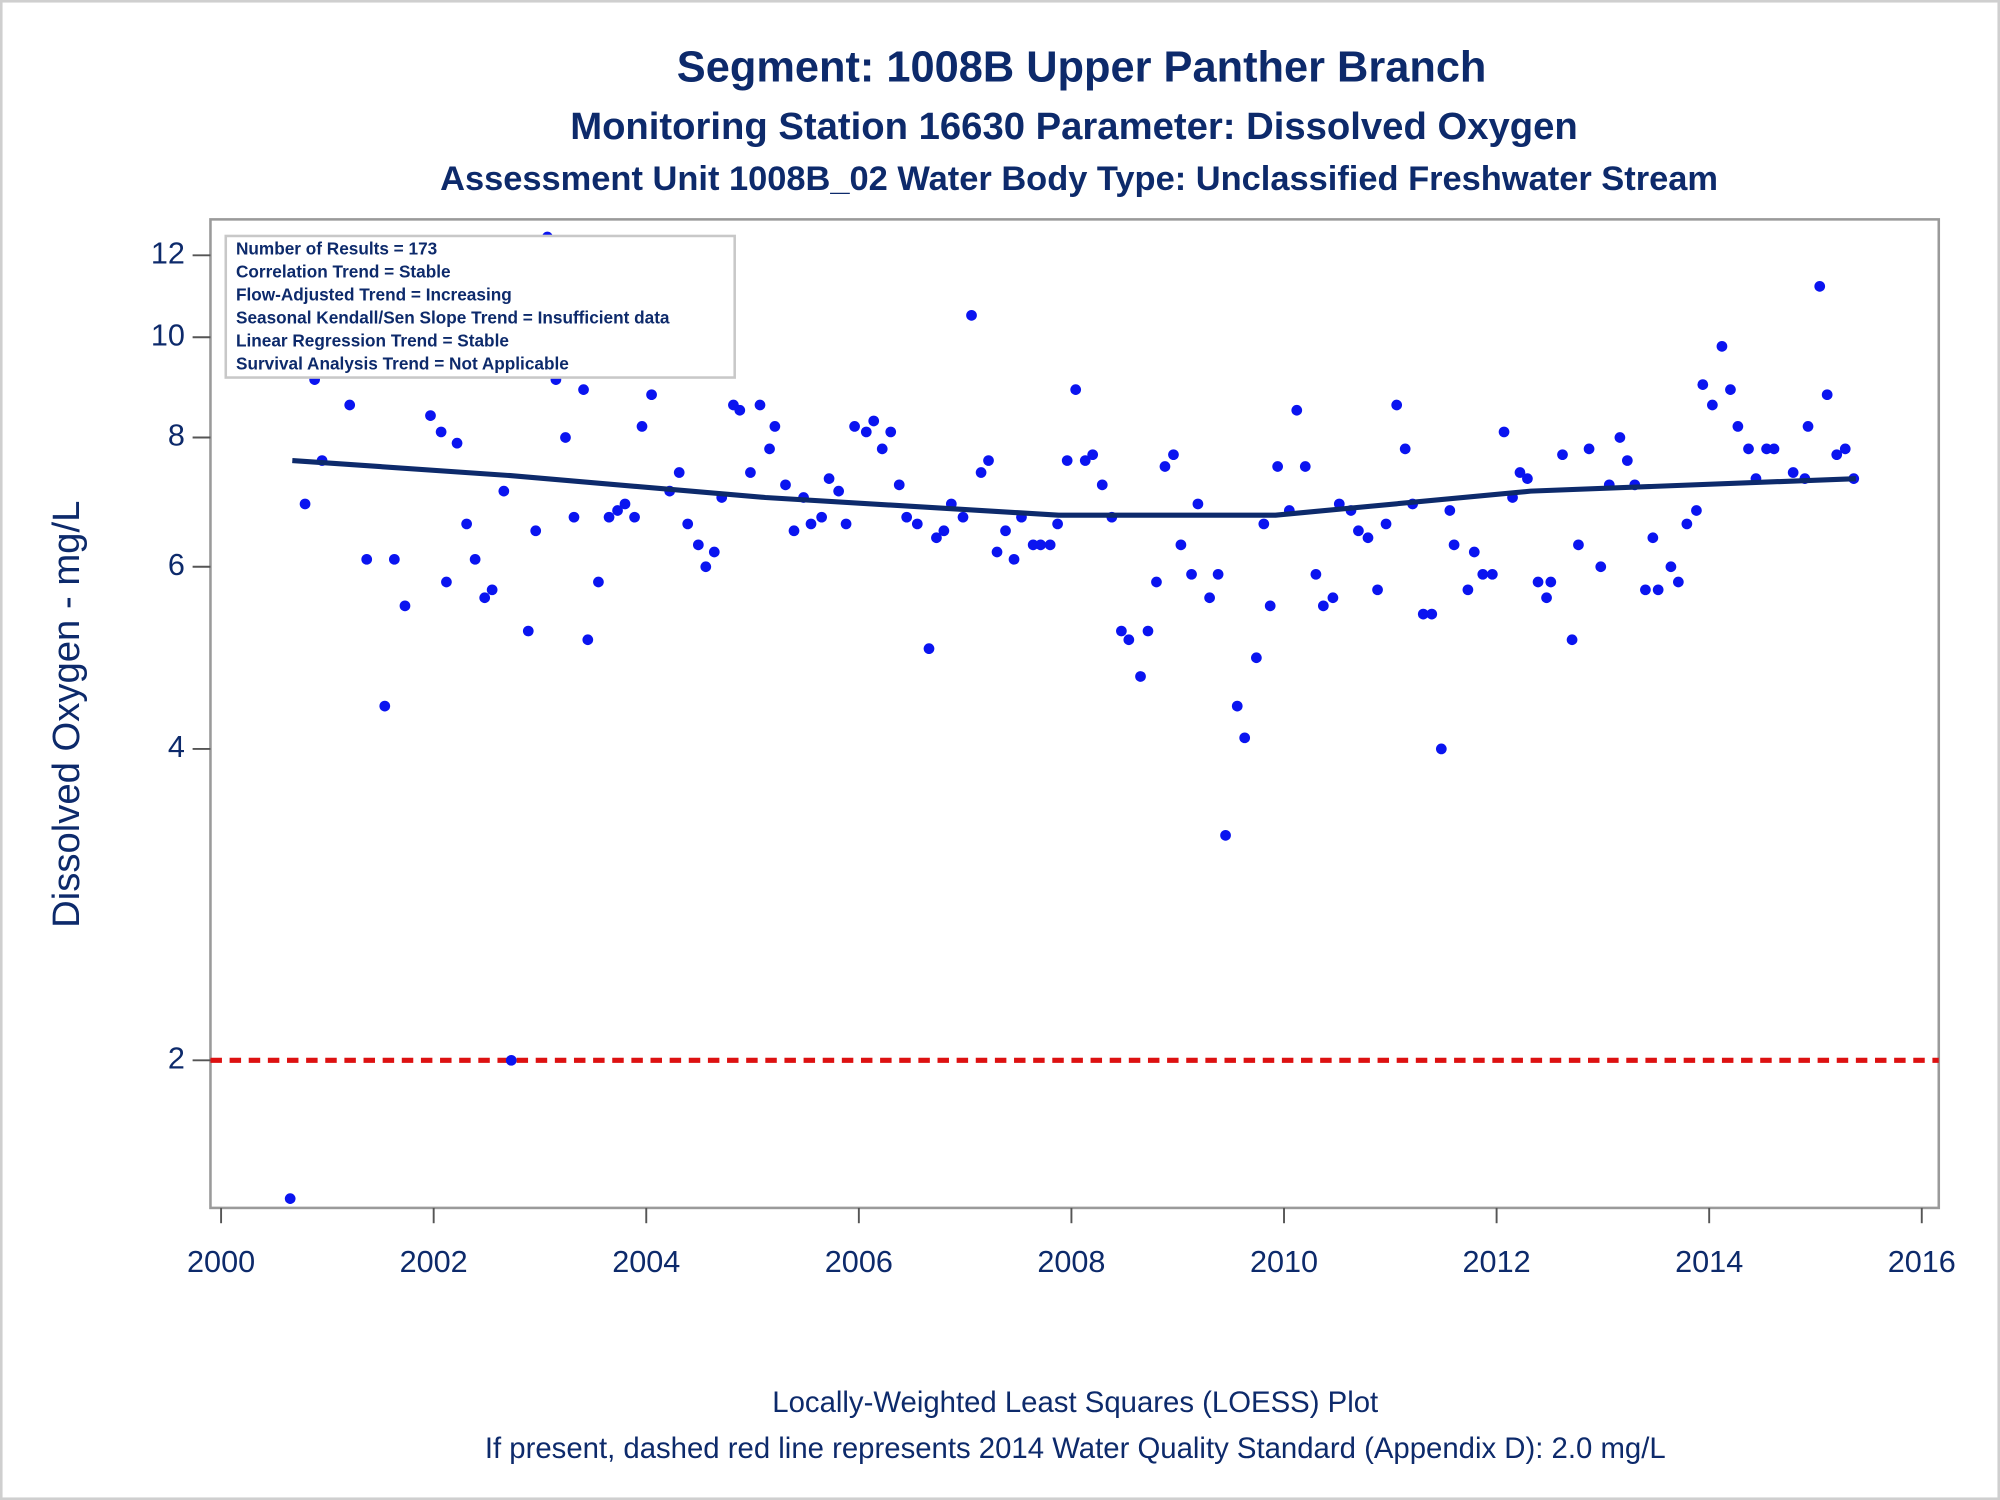 The width and height of the screenshot is (2000, 1500). What do you see at coordinates (176, 747) in the screenshot?
I see `y-tick-label: 4` at bounding box center [176, 747].